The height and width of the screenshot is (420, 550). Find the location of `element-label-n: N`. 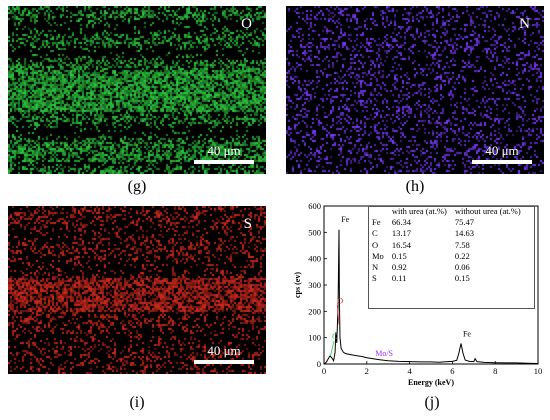

element-label-n: N is located at coordinates (524, 24).